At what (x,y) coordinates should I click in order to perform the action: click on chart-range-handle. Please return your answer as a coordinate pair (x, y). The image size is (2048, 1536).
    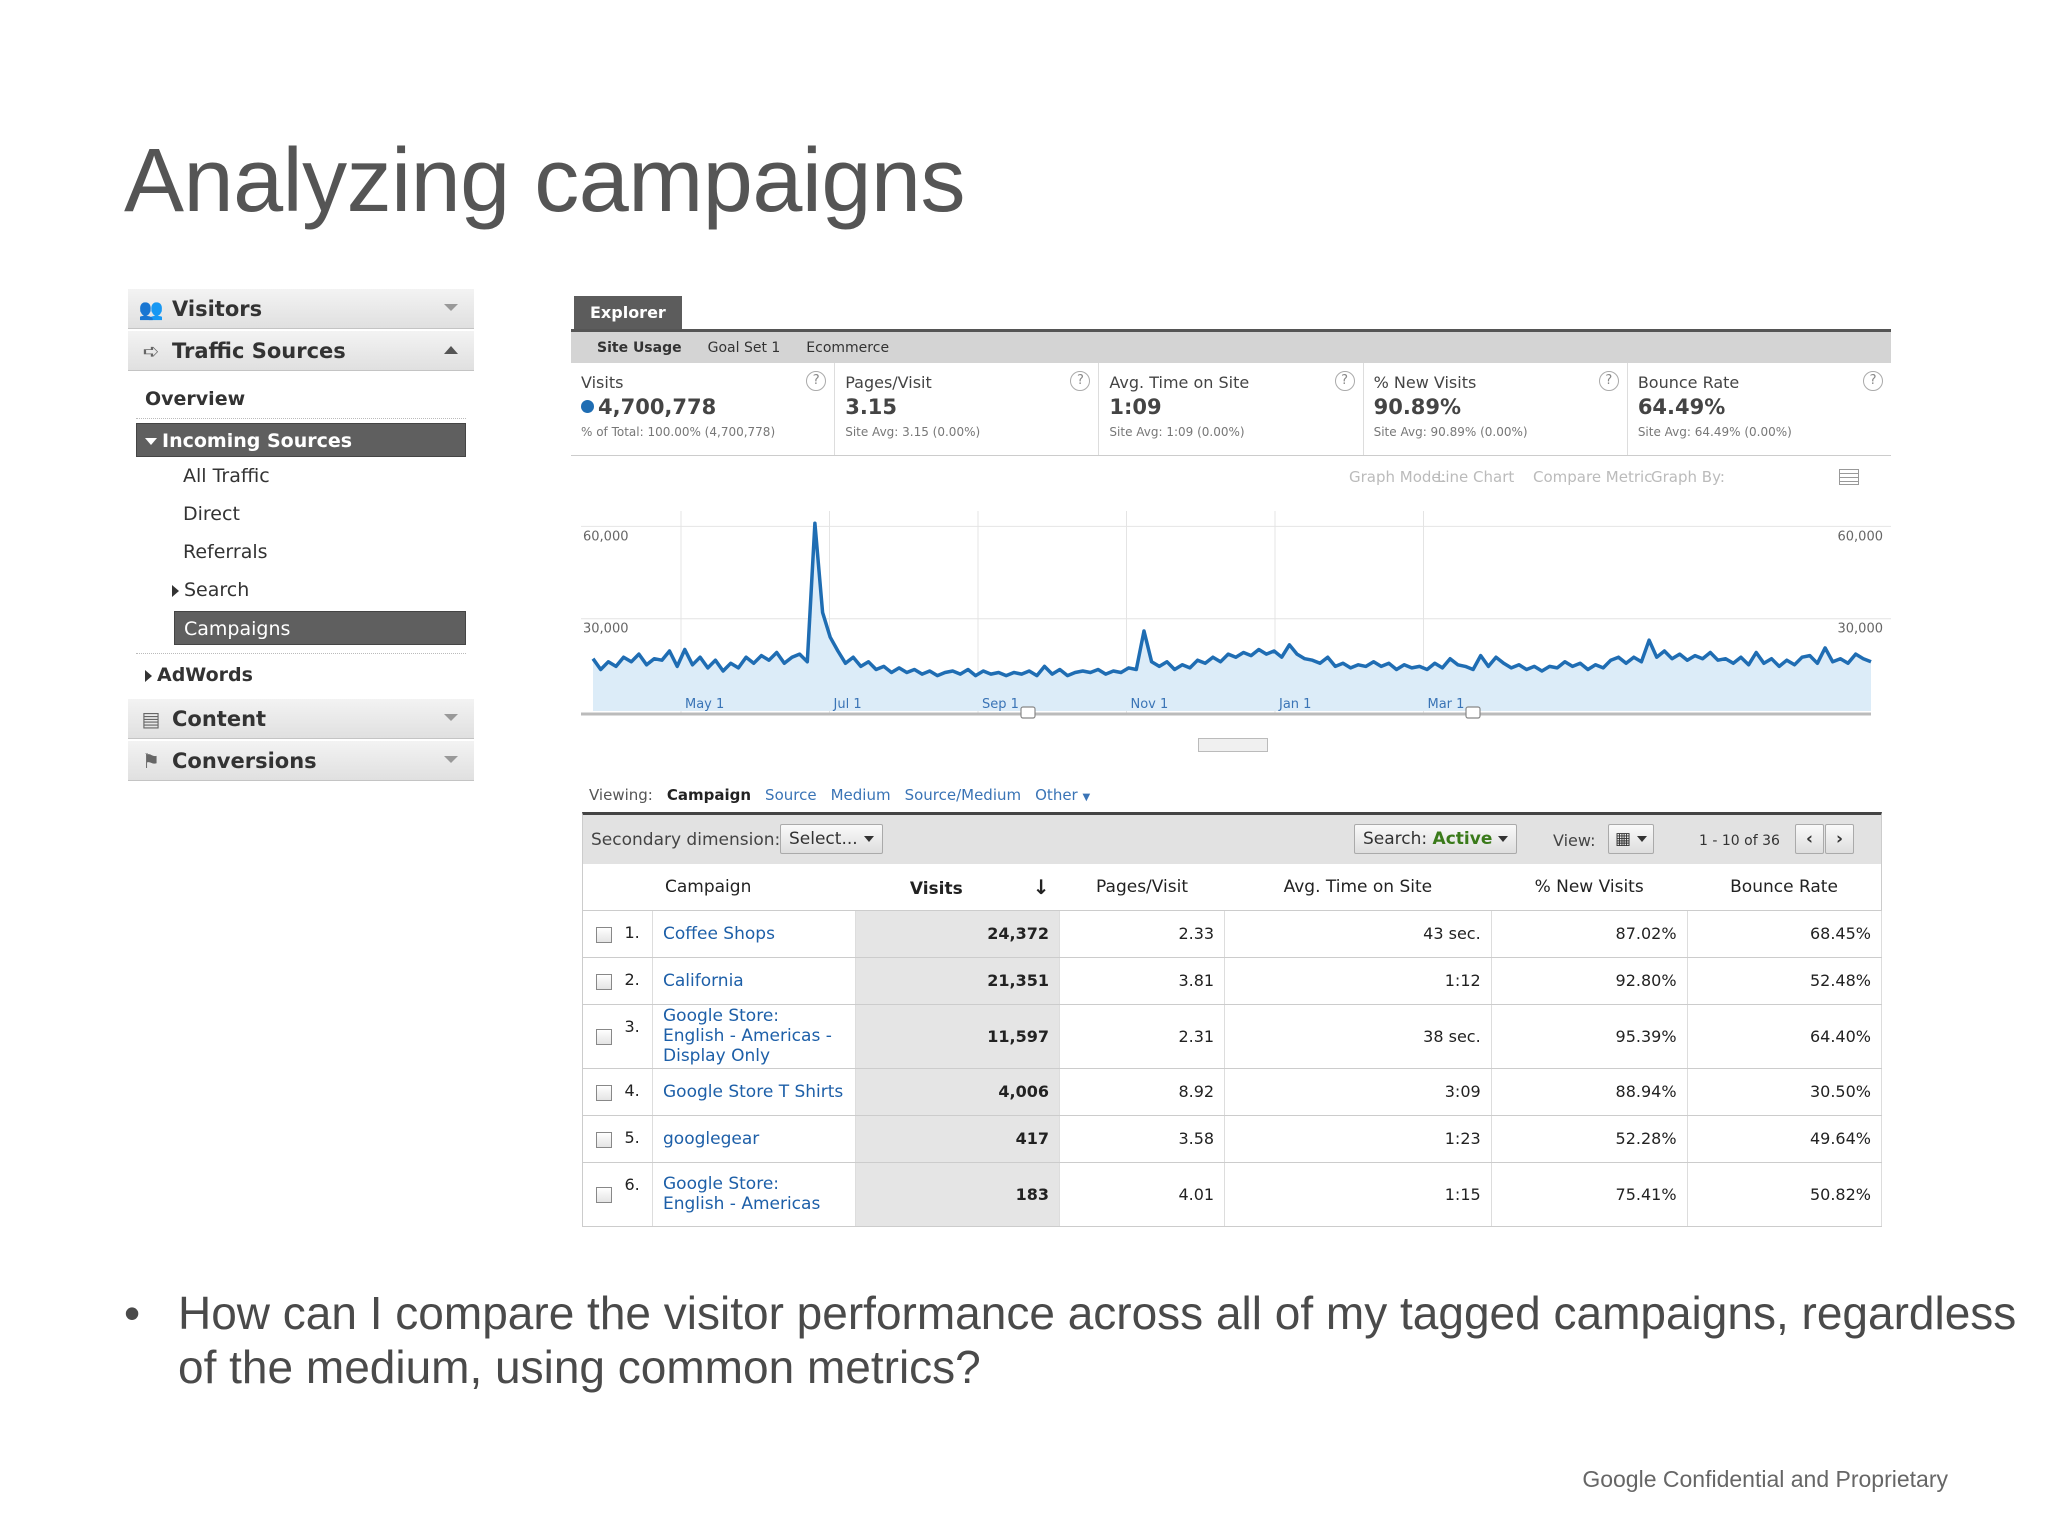
    Looking at the image, I should click on (1233, 745).